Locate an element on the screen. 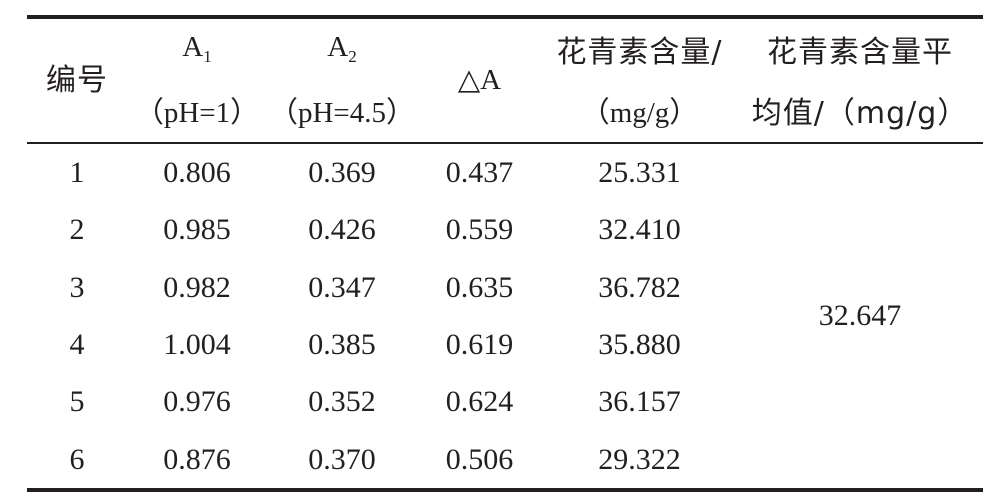 The image size is (1008, 495). header-delta: △A is located at coordinates (479, 80).